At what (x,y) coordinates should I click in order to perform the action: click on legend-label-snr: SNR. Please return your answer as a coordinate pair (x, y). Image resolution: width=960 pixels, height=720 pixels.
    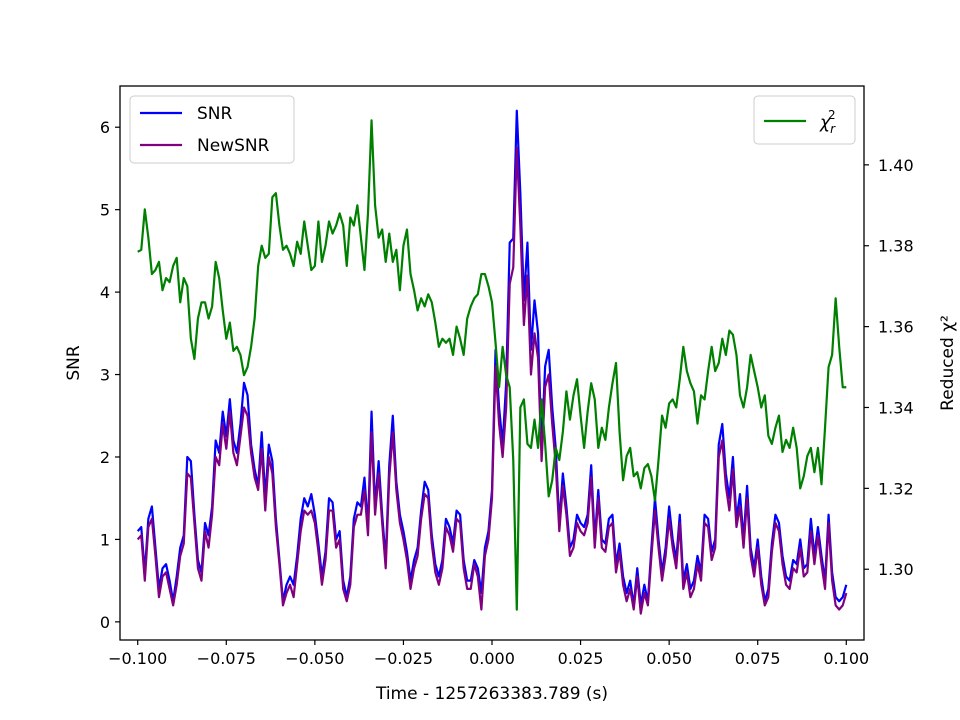
    Looking at the image, I should click on (215, 114).